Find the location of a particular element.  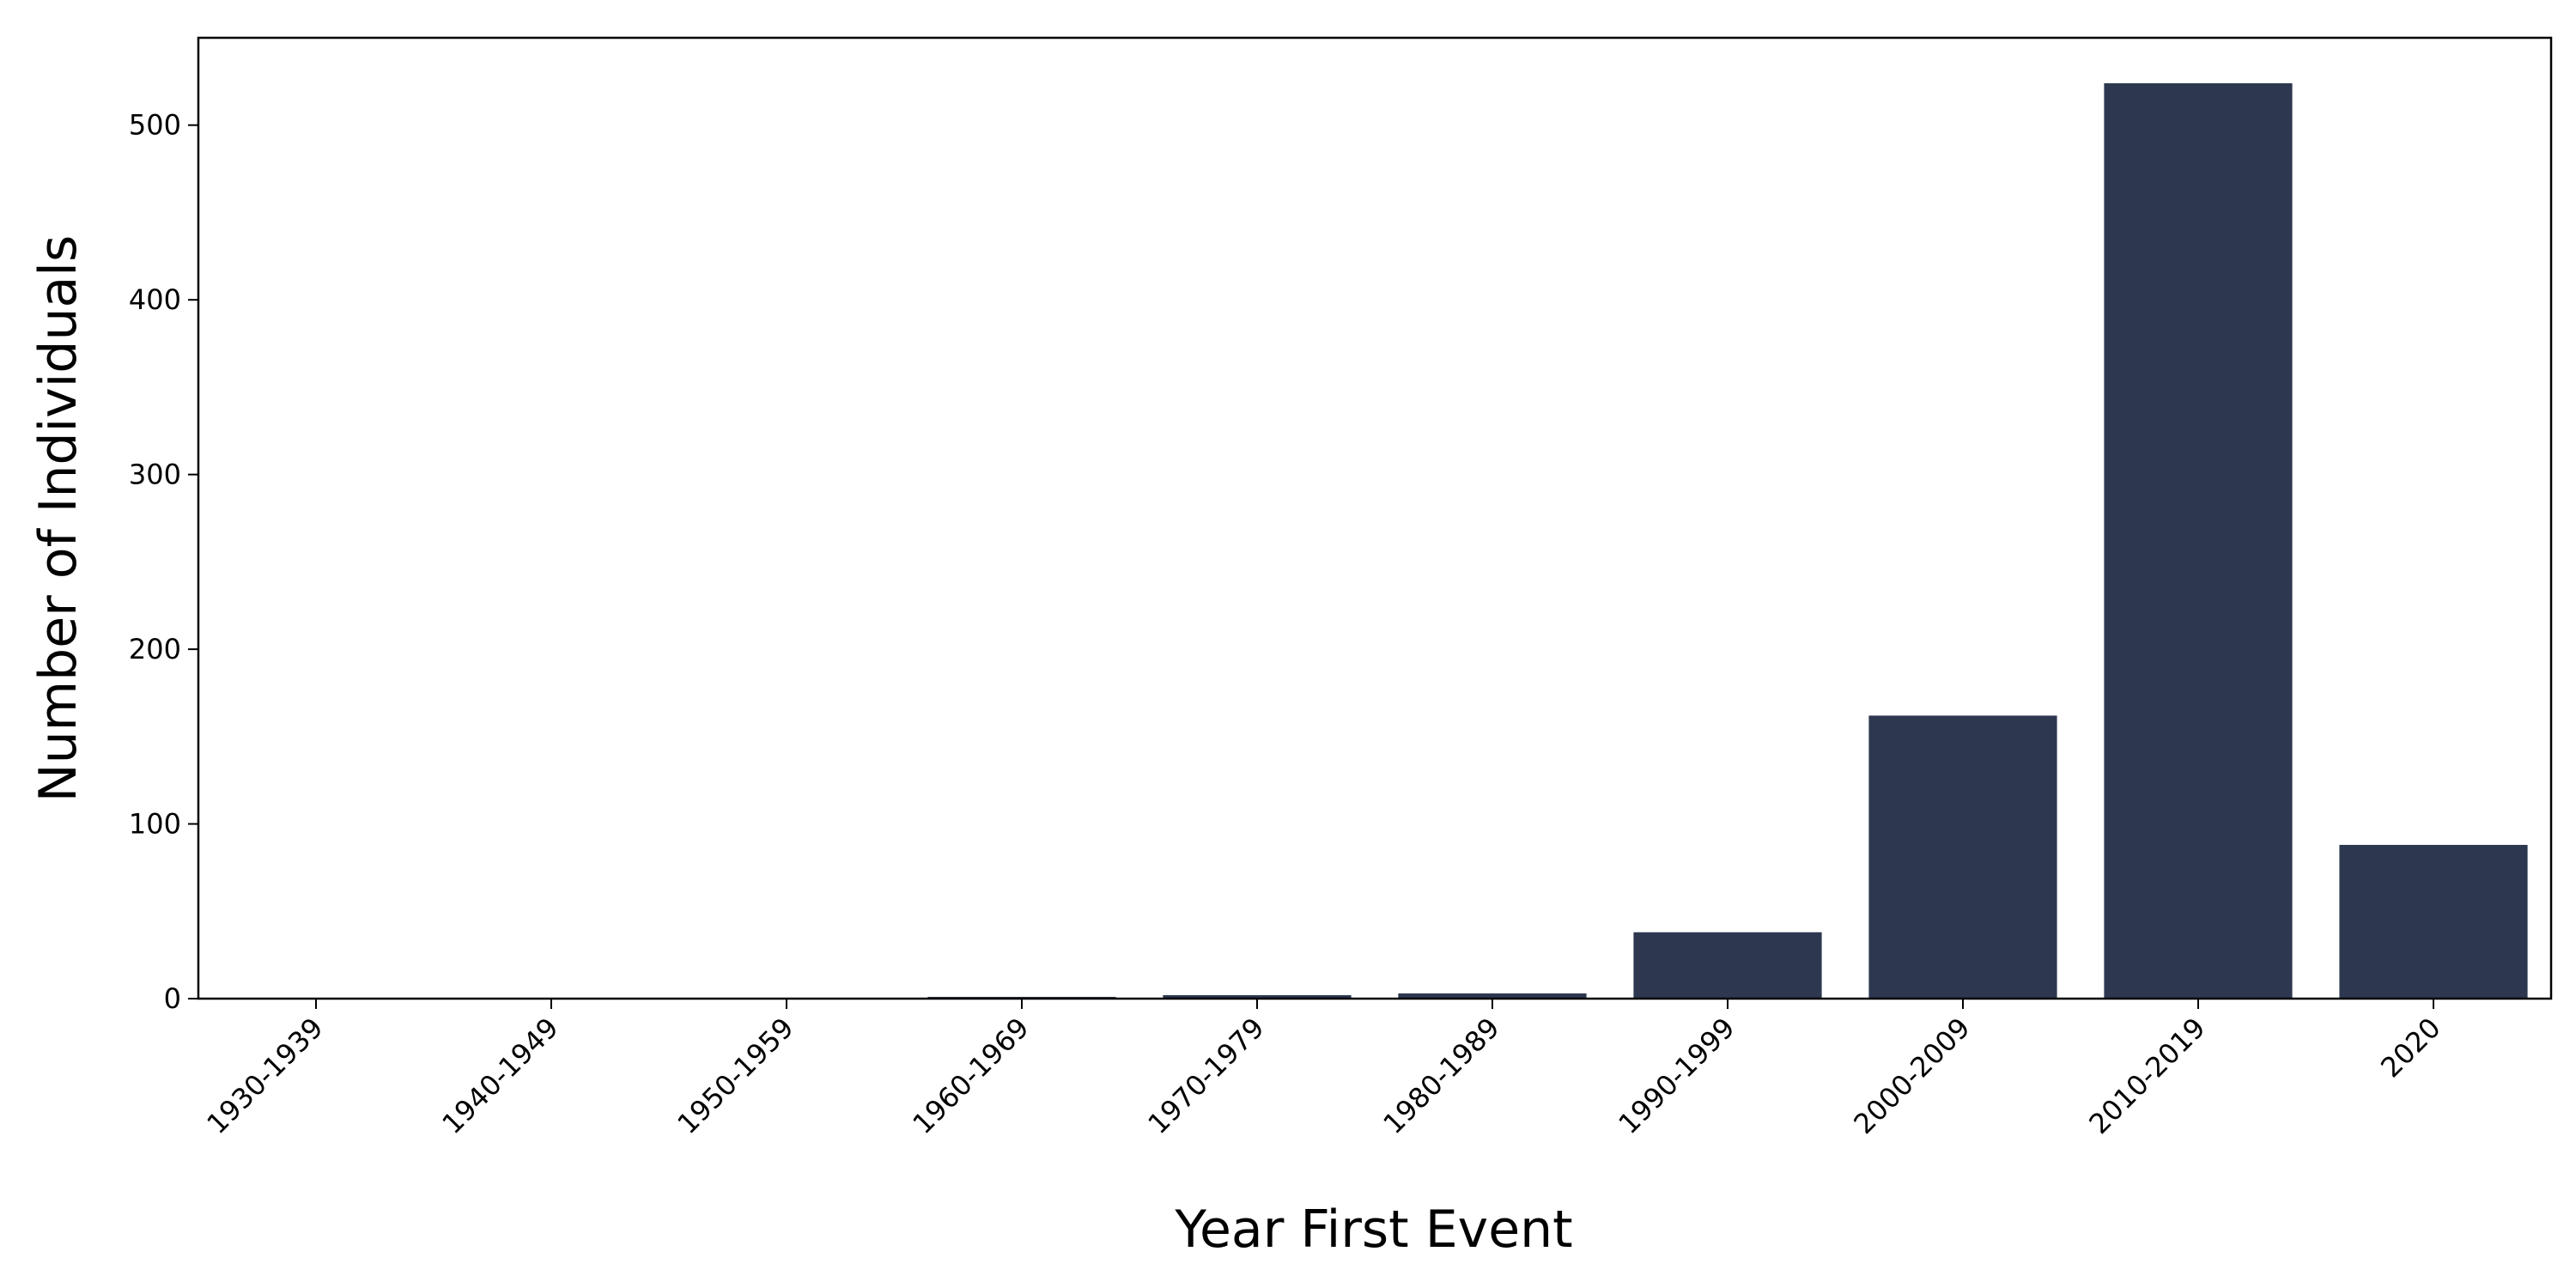

x-tick-label: 1980-1989 is located at coordinates (1440, 1076).